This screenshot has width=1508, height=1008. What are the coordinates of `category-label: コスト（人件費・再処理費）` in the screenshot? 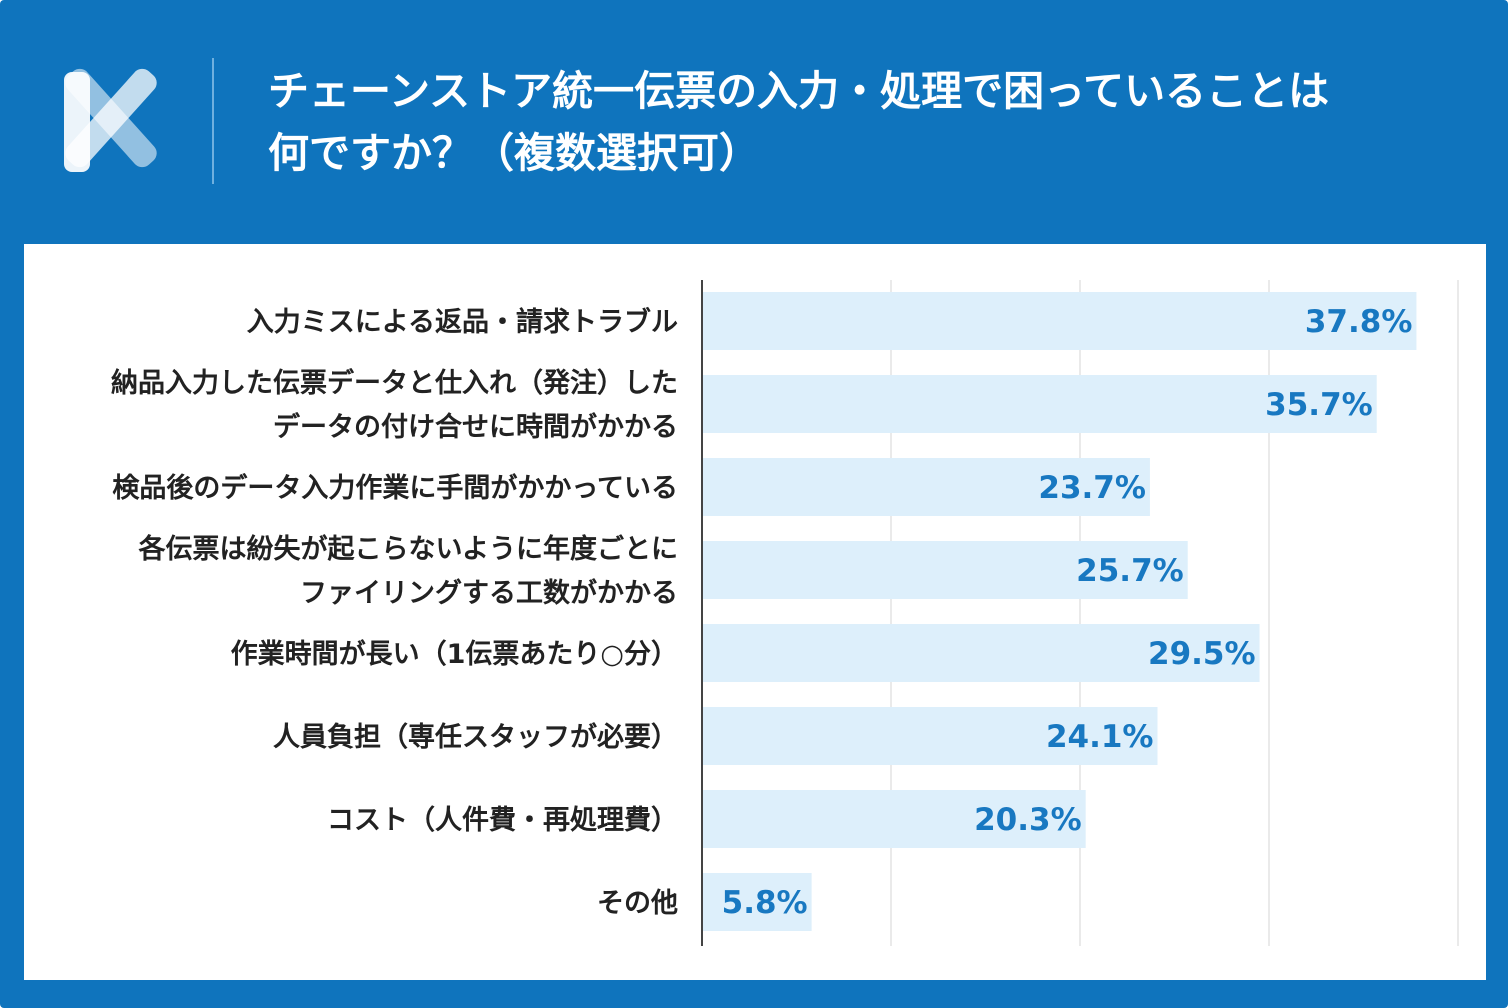 It's located at (502, 820).